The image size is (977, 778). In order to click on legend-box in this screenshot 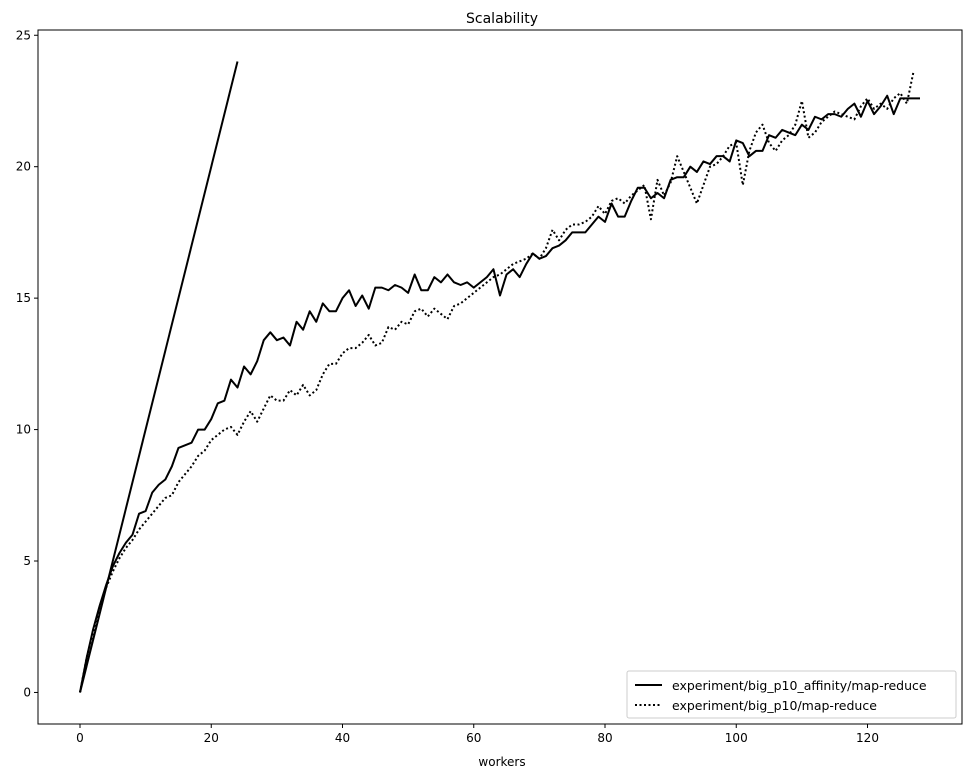, I will do `click(791, 694)`.